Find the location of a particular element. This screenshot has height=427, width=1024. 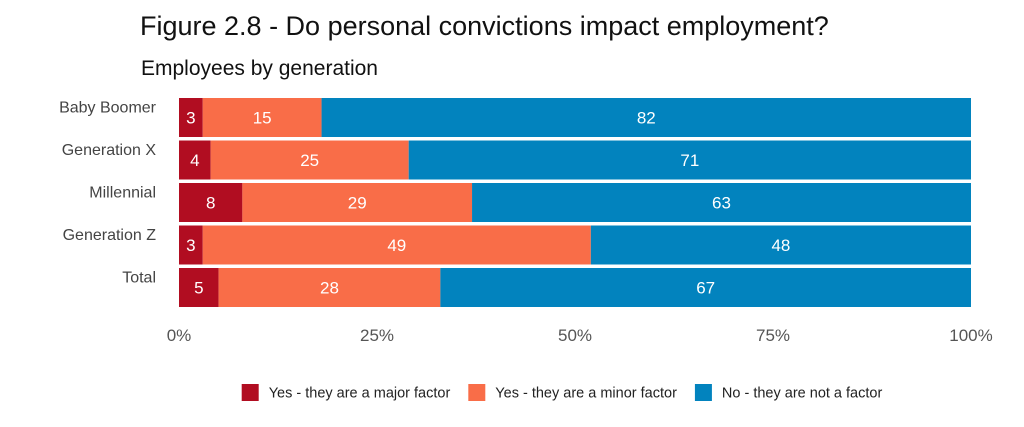

x-tick-label: 75% is located at coordinates (773, 335).